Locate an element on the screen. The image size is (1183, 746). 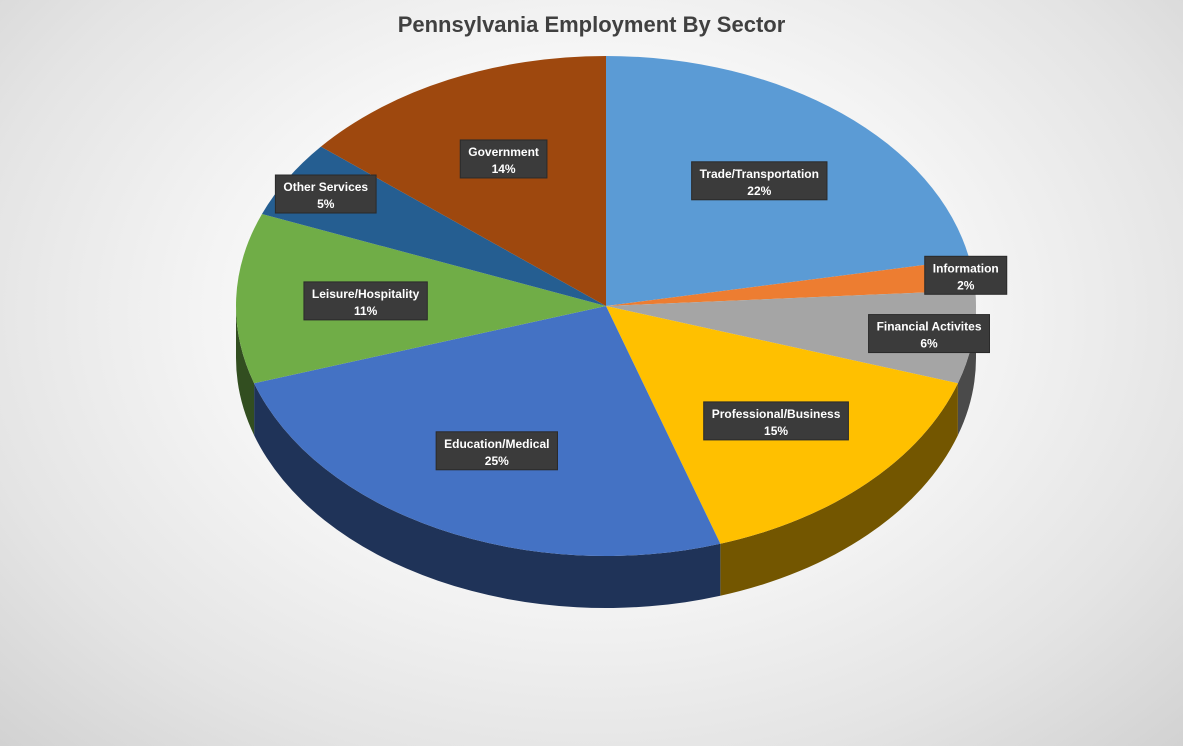
slice-side-professional-business is located at coordinates (839, 489).